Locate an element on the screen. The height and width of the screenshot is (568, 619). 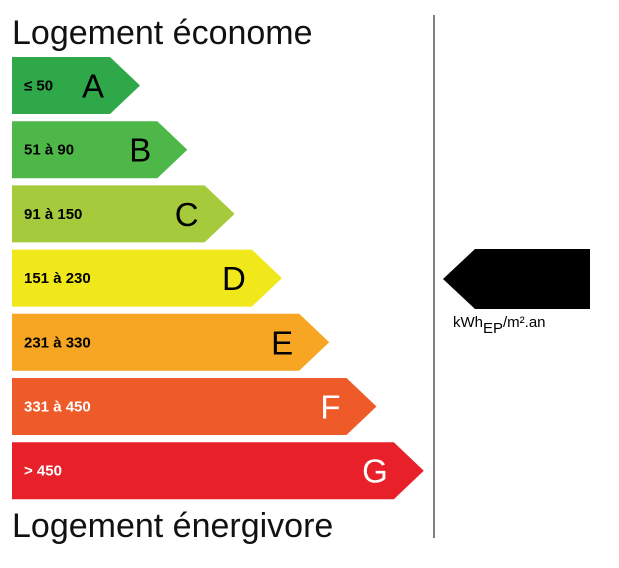
top-title: Logement économe is located at coordinates (162, 33).